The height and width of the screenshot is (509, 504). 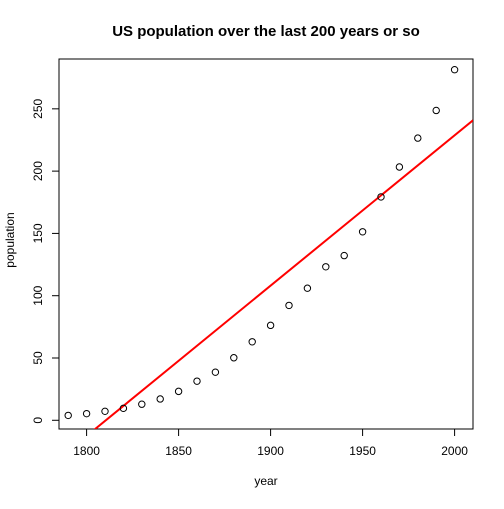 I want to click on y-tick-label: 200, so click(x=38, y=171).